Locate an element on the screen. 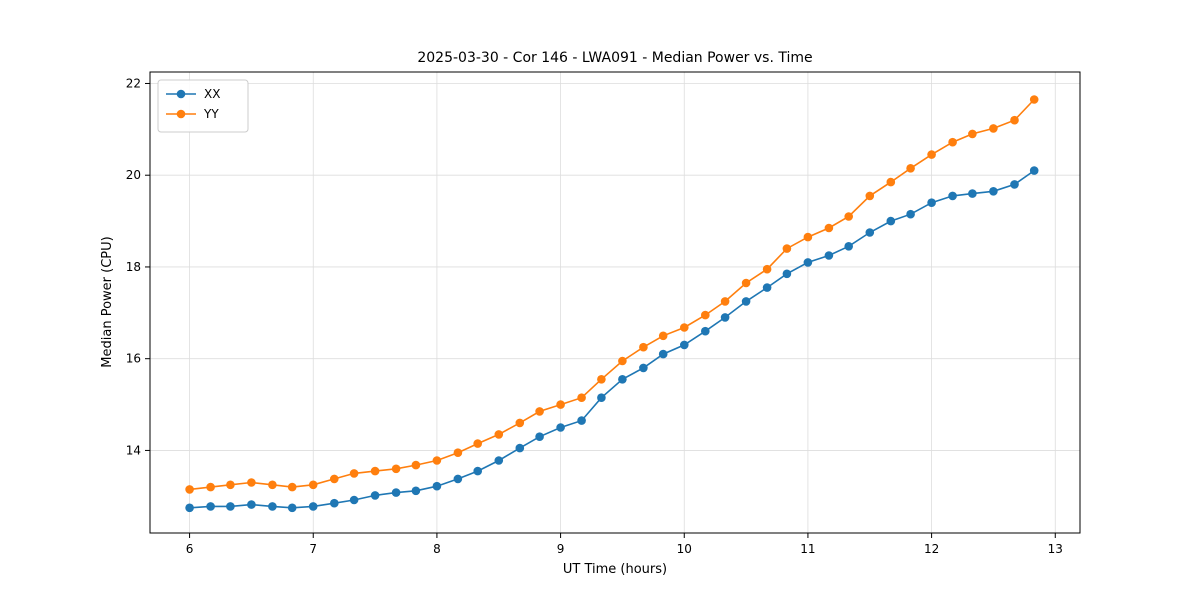 The image size is (1200, 604). legend-label: YY is located at coordinates (211, 114).